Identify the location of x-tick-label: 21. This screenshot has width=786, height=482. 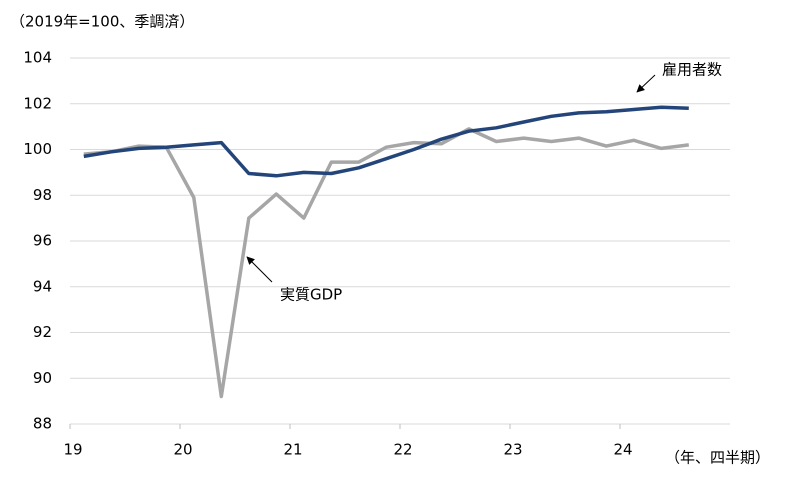
(292, 450).